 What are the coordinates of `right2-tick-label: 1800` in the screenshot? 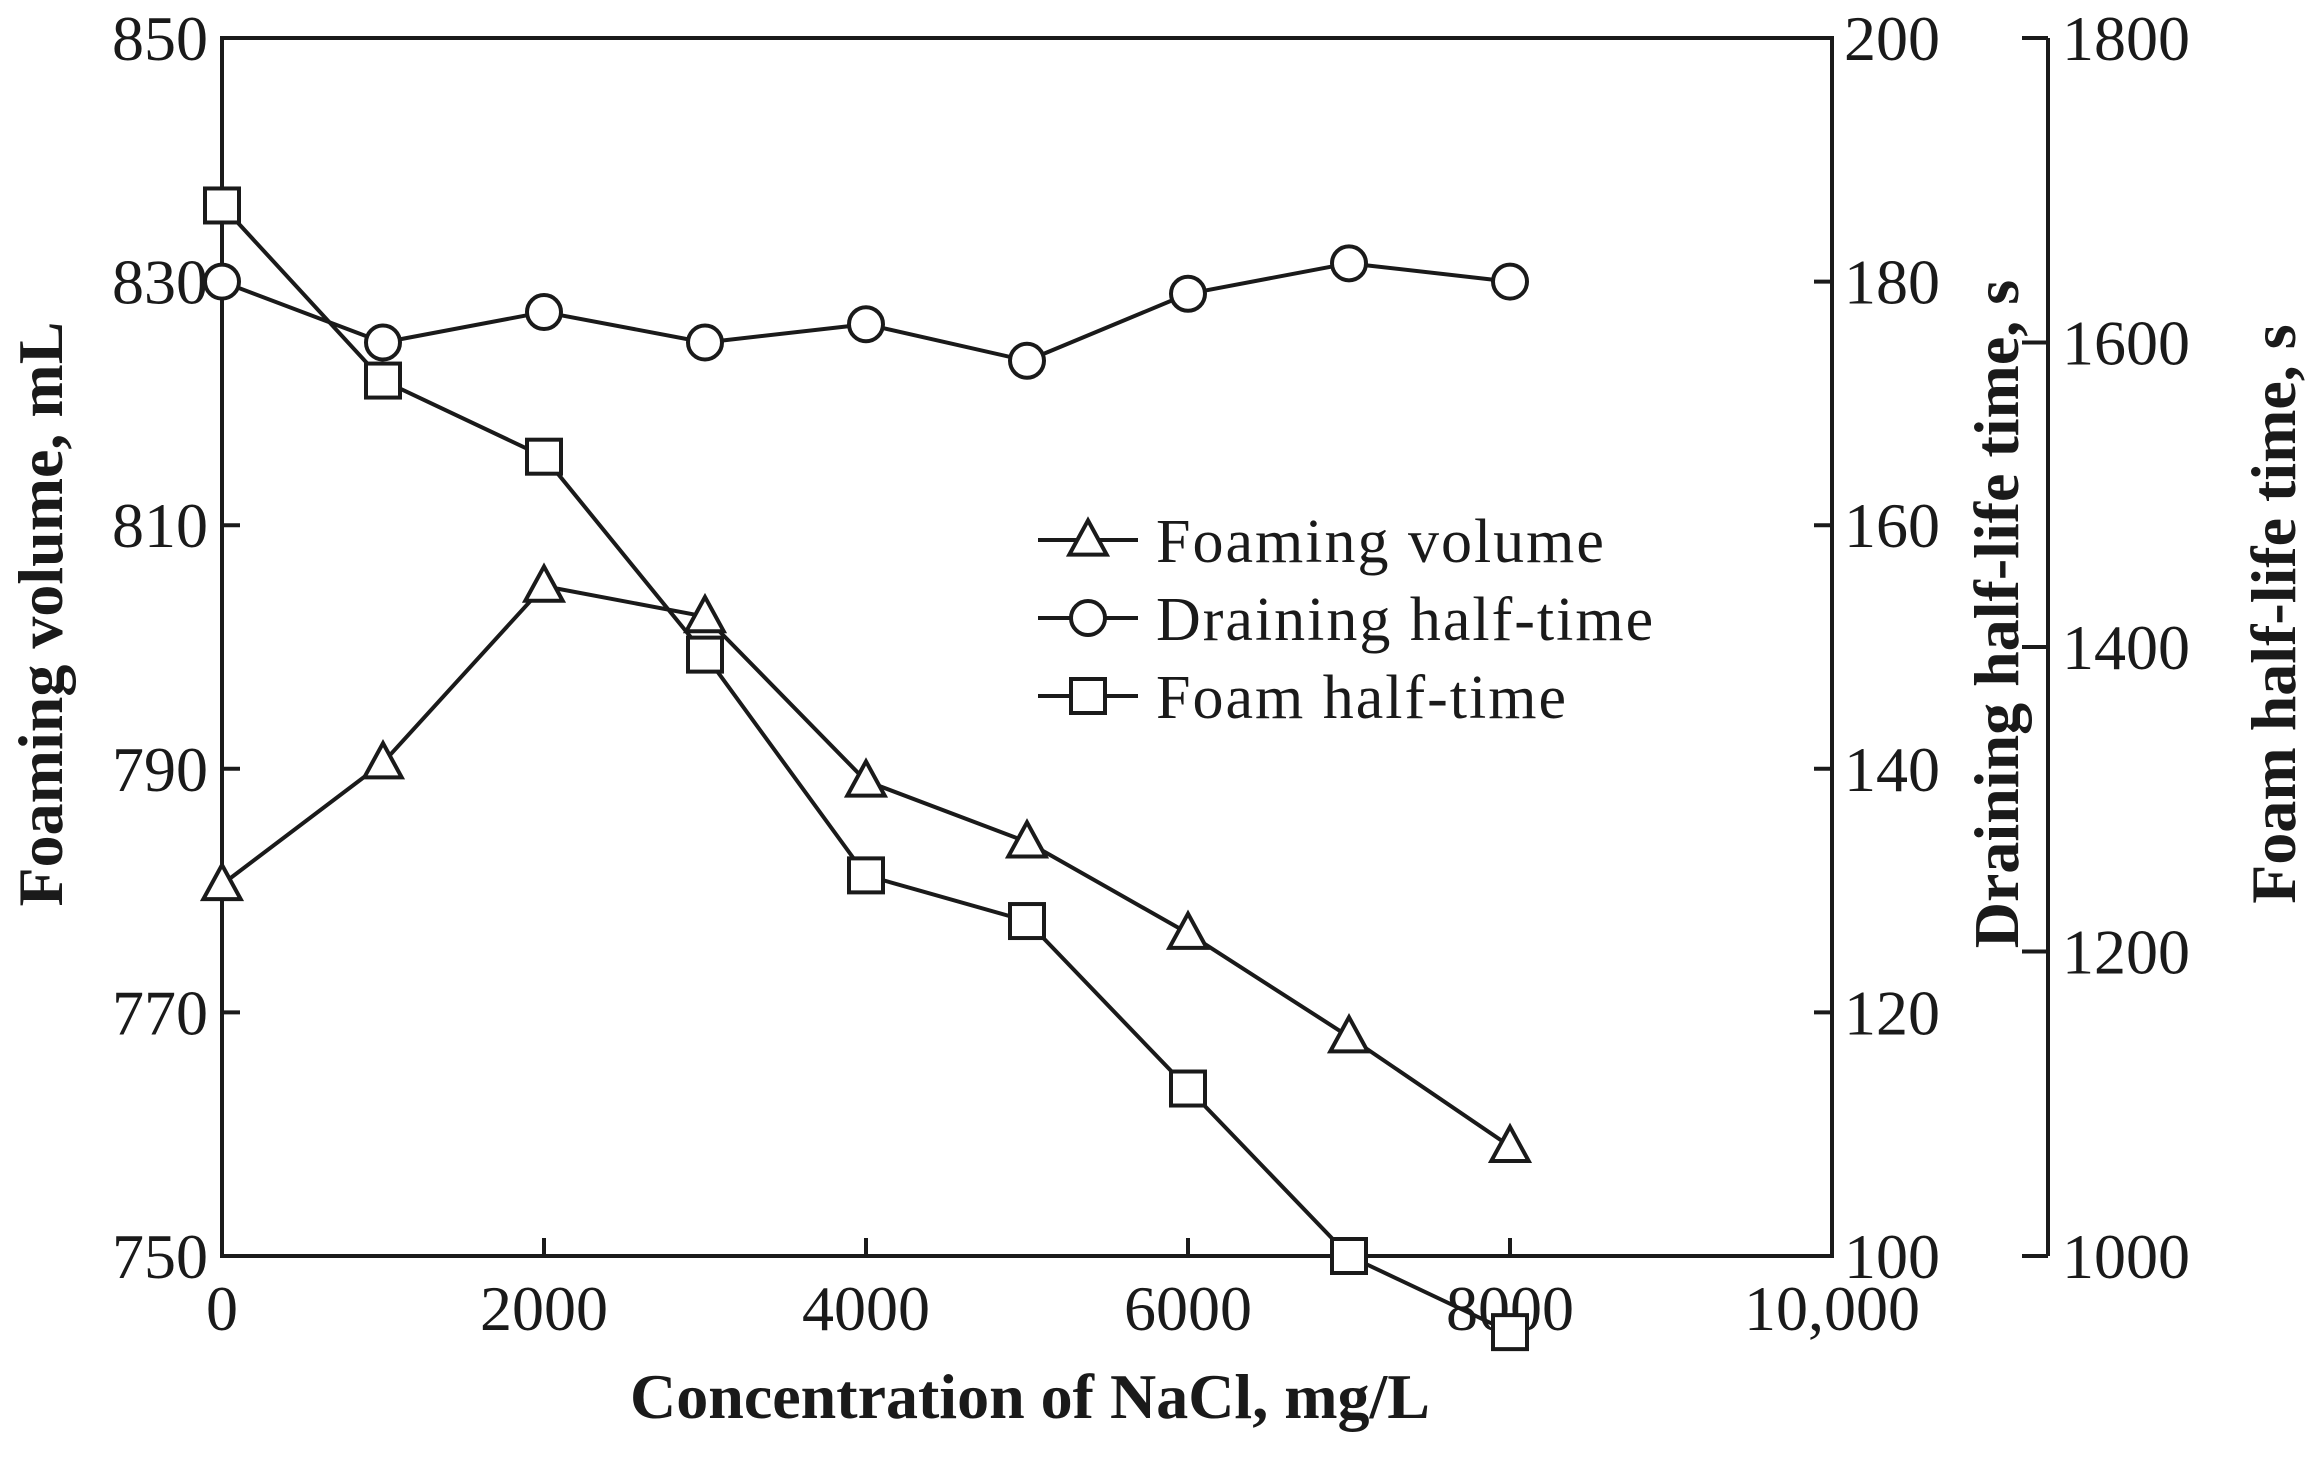 It's located at (2126, 38).